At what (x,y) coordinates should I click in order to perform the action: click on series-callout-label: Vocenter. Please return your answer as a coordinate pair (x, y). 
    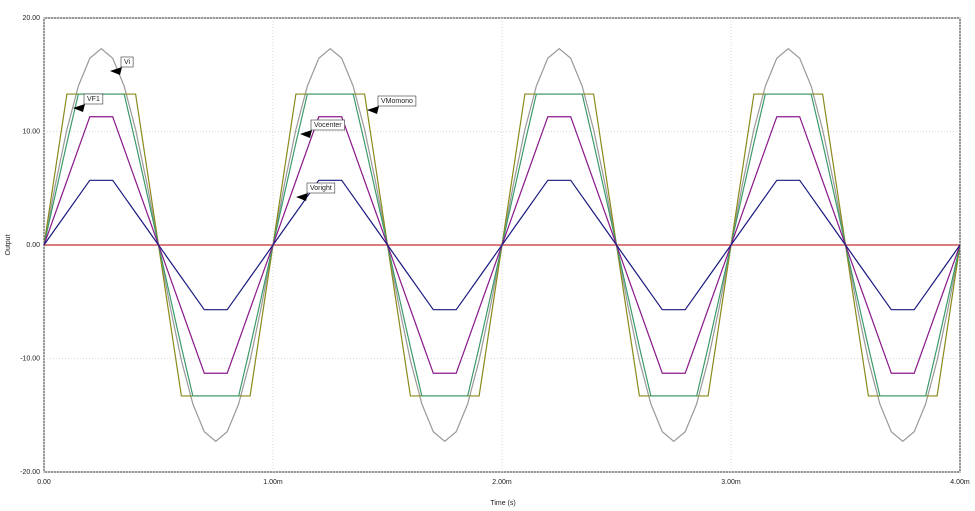
    Looking at the image, I should click on (328, 125).